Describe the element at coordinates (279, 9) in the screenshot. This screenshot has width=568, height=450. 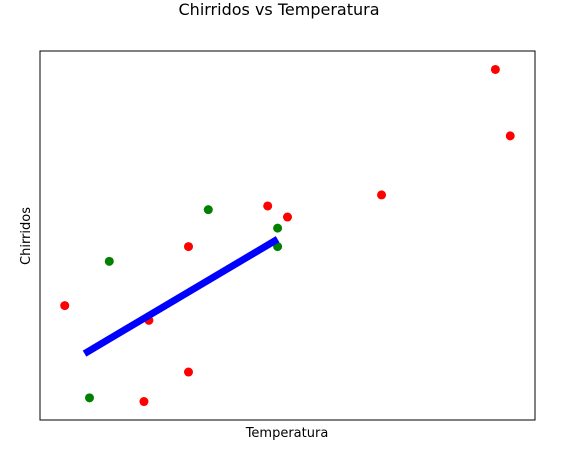
I see `chart-title: Chirridos vs Temperatura` at that location.